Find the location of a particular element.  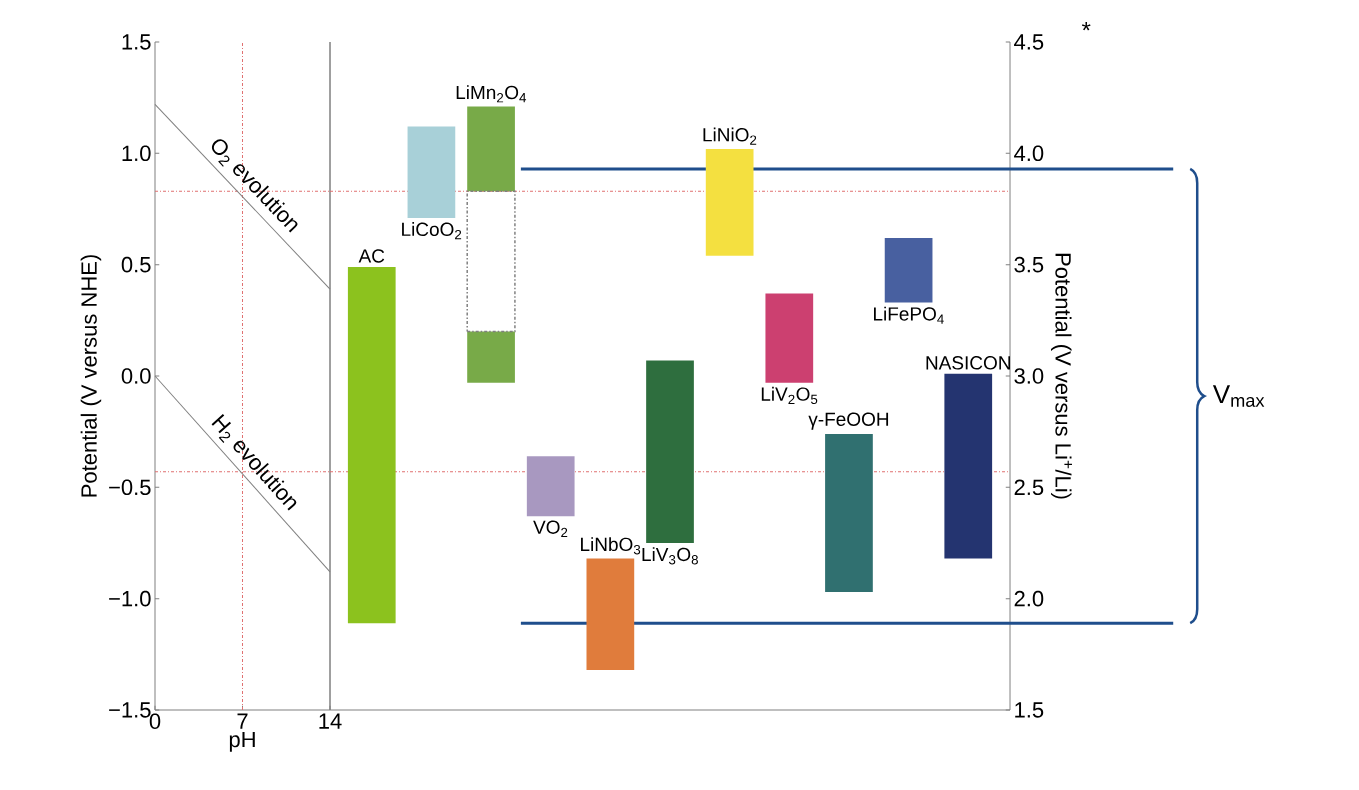

x-tick-label: LiV$_{2}$O$_{5}$ is located at coordinates (789, 395).